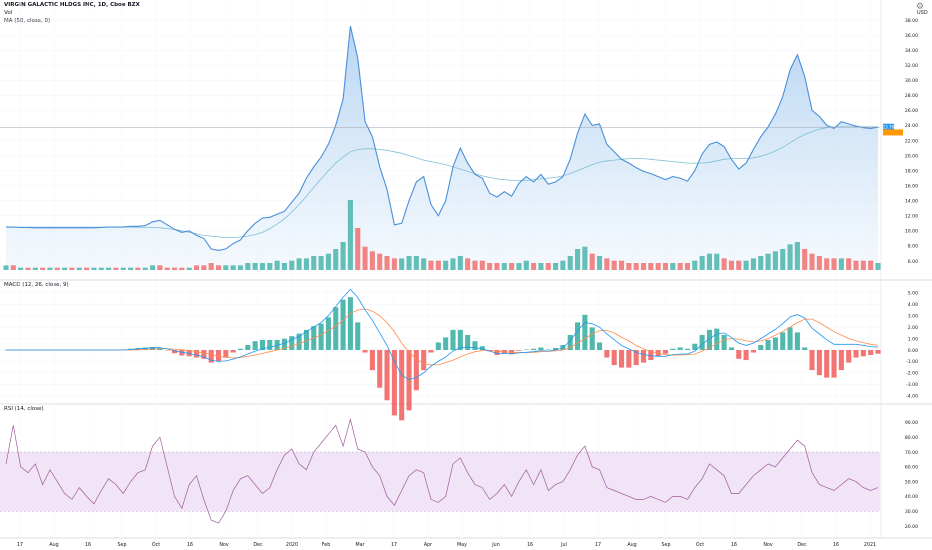 The width and height of the screenshot is (932, 550). What do you see at coordinates (359, 545) in the screenshot?
I see `time-tick-label: Mar` at bounding box center [359, 545].